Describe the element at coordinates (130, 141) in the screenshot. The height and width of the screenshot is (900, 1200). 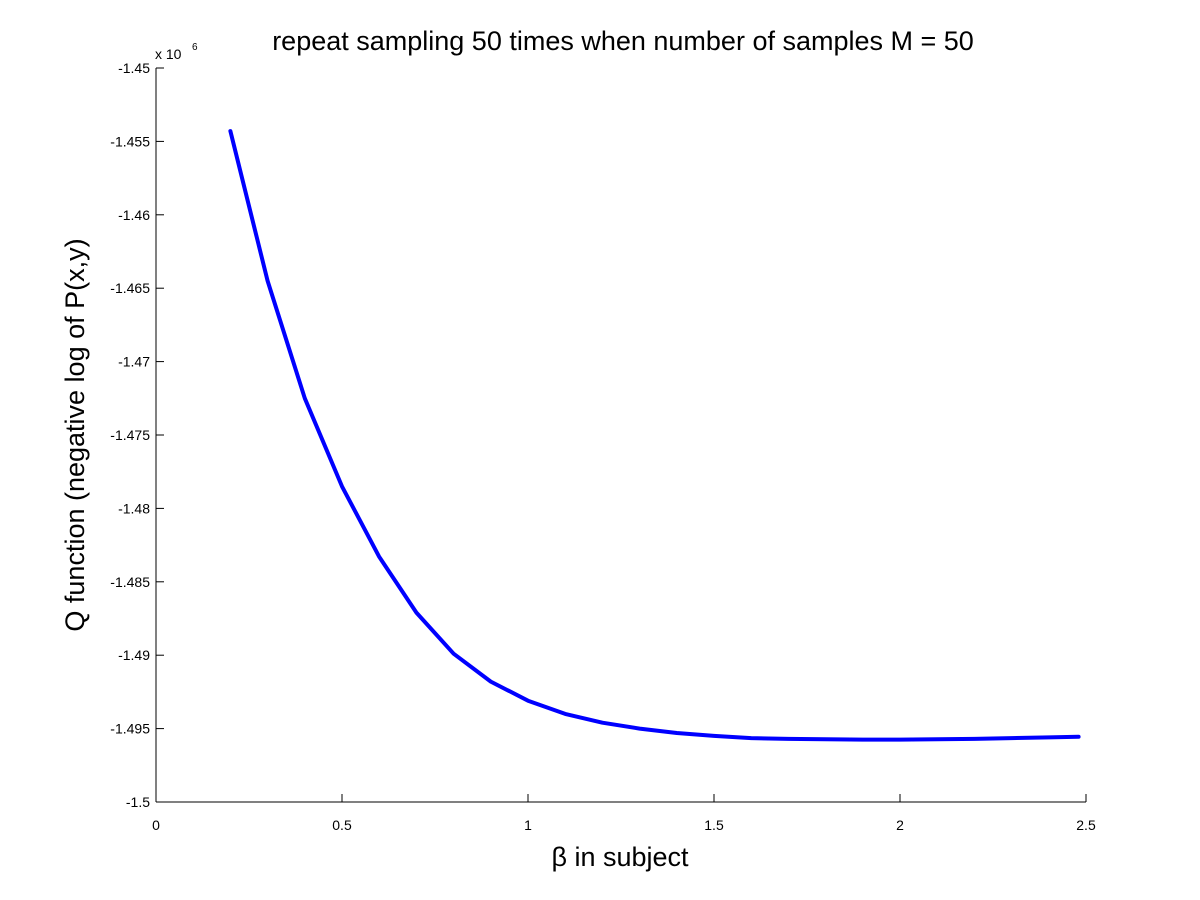
I see `y-tick-label: -1.455` at that location.